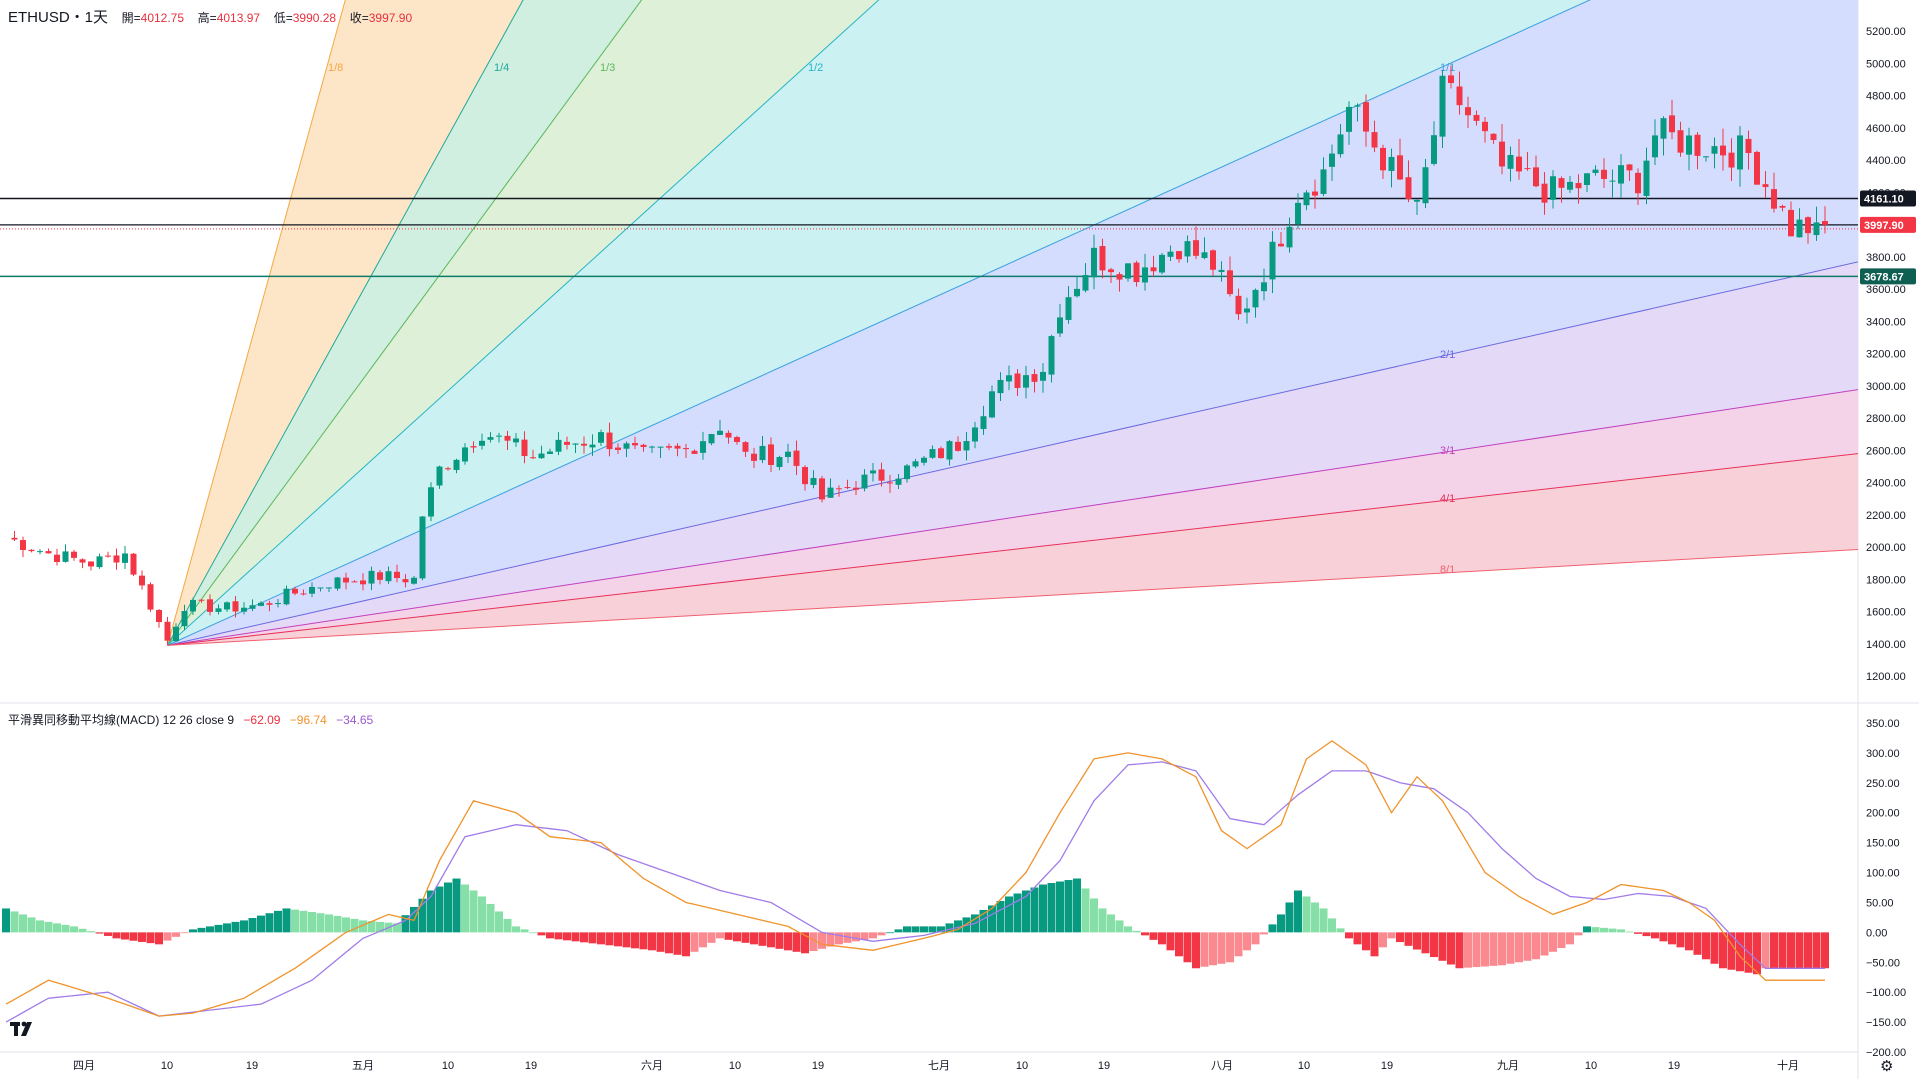 This screenshot has height=1079, width=1919. Describe the element at coordinates (1884, 277) in the screenshot. I see `price-tag-label: 3678.67` at that location.